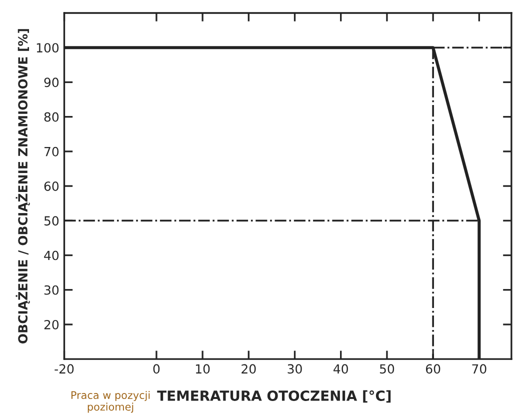 This screenshot has width=514, height=419. What do you see at coordinates (479, 369) in the screenshot?
I see `x-tick-label: 70` at bounding box center [479, 369].